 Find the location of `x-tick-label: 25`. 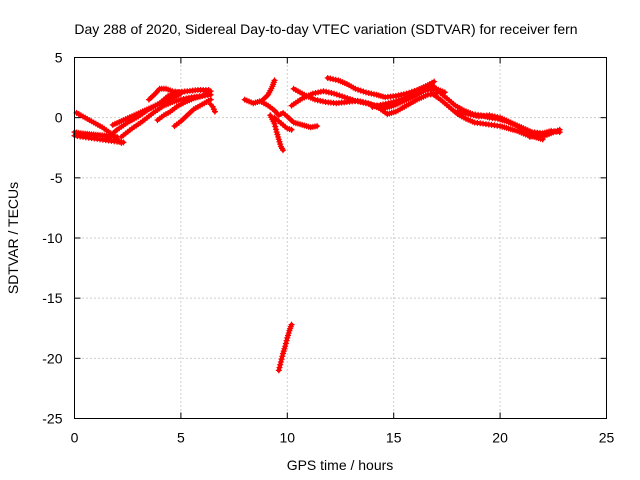

x-tick-label: 25 is located at coordinates (607, 438).